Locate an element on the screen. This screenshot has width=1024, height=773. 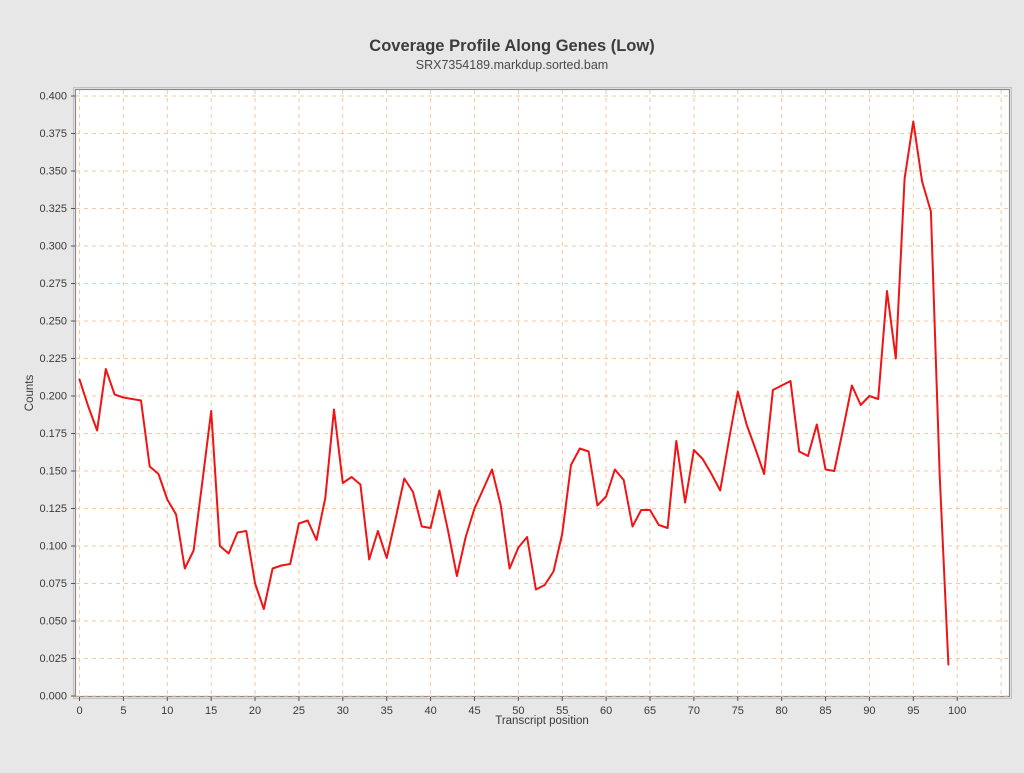
y-tick-label: 0.225 is located at coordinates (53, 359).